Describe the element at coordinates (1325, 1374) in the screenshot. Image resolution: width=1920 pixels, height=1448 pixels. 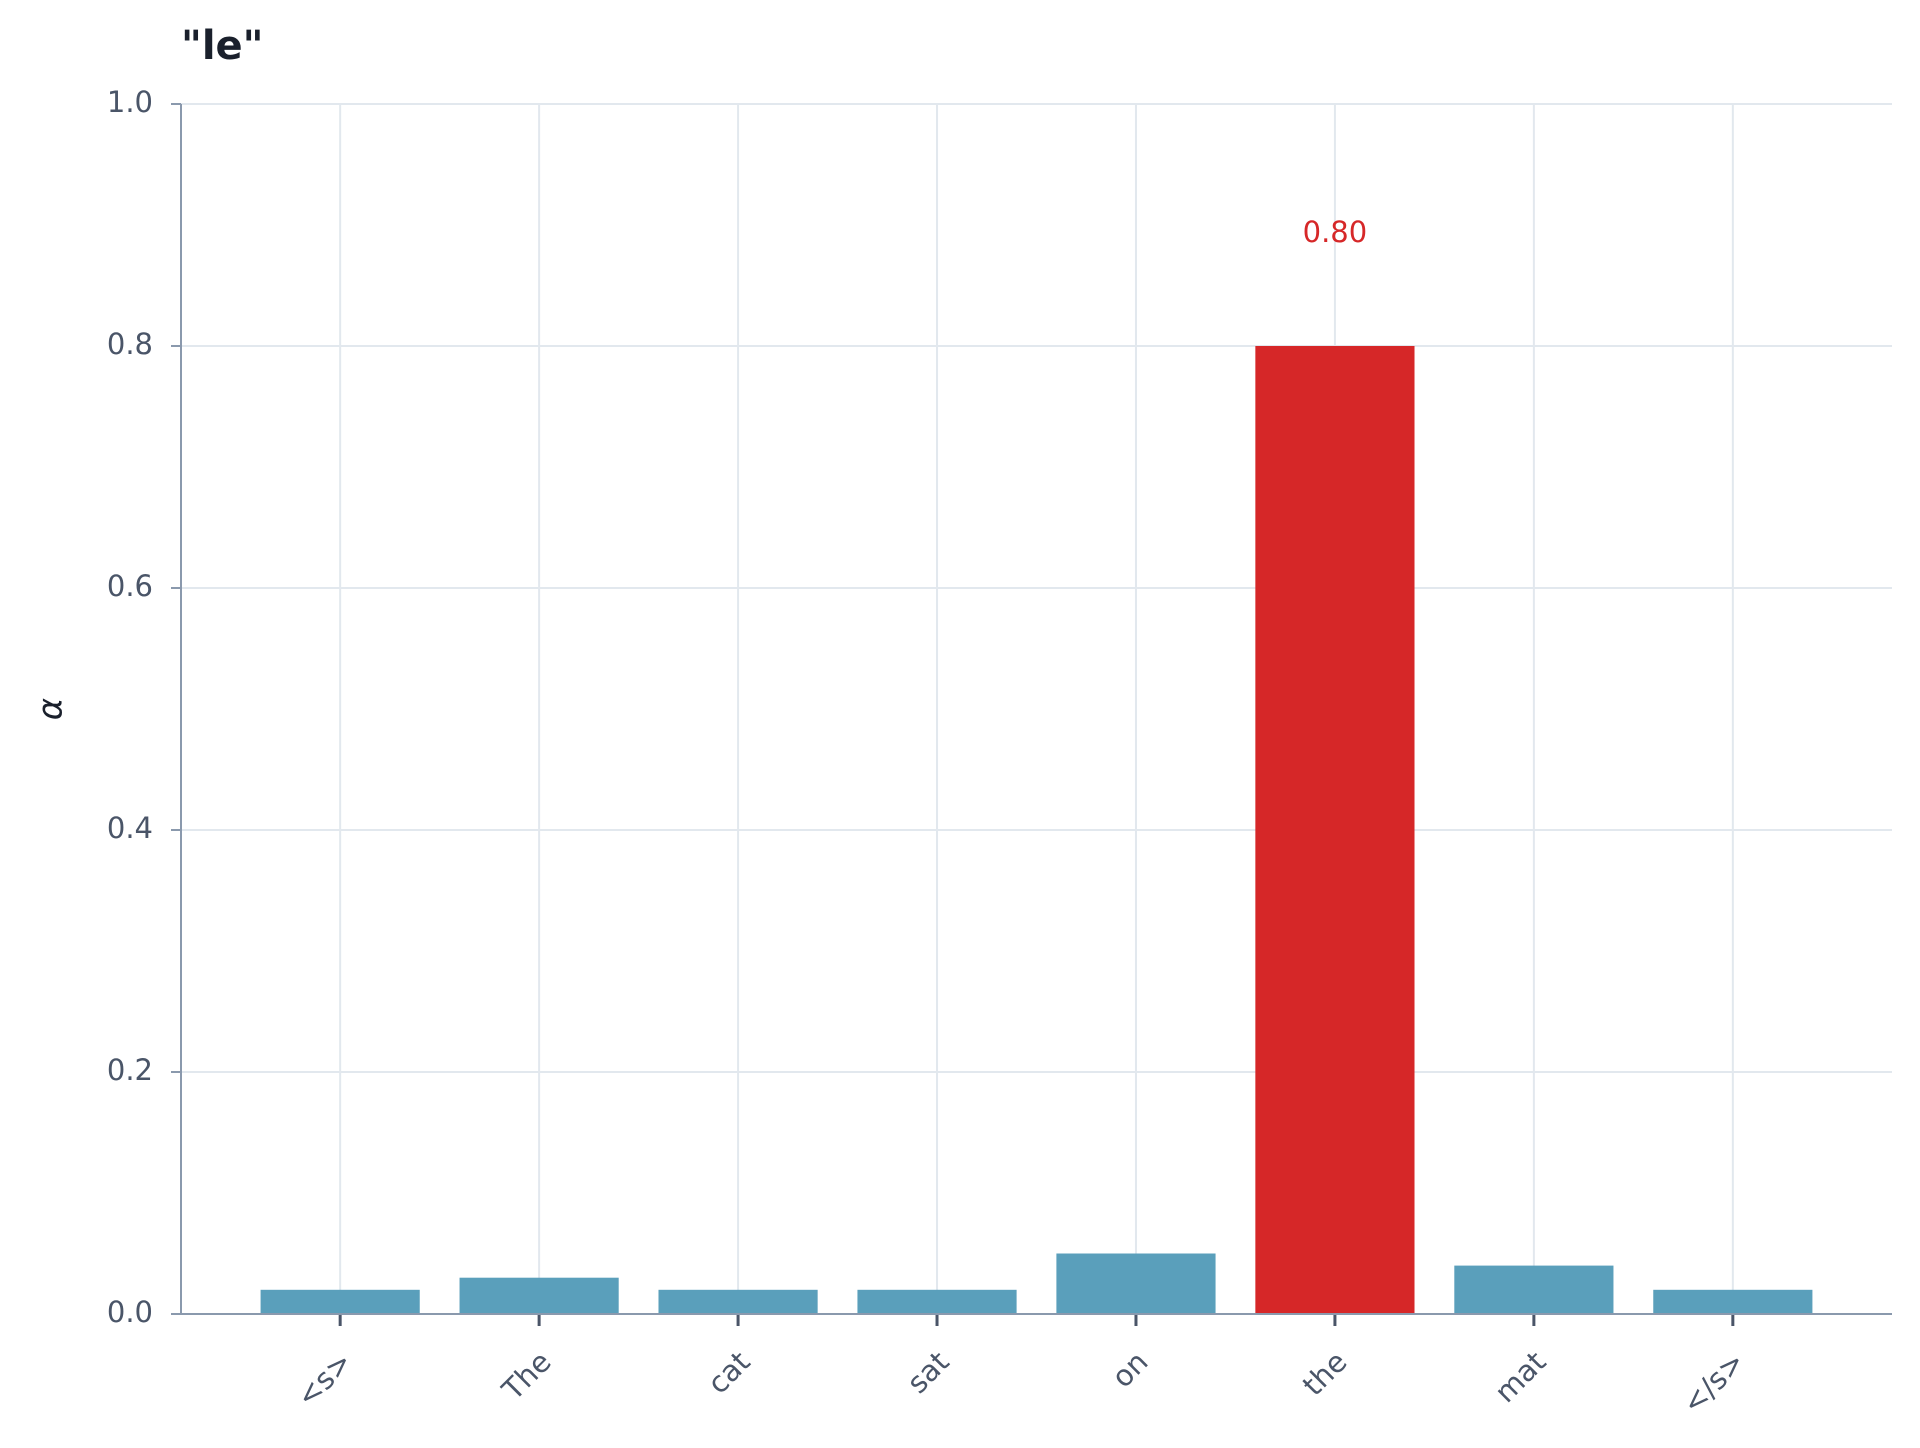
I see `x-tick-label: the` at that location.